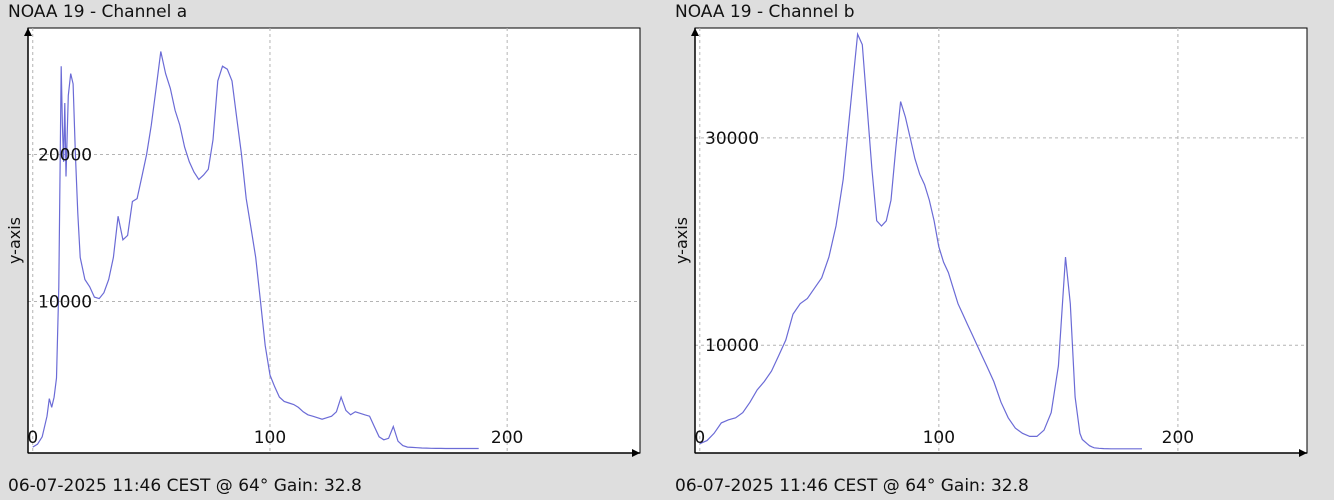  Describe the element at coordinates (65, 155) in the screenshot. I see `y-tick-label: 20000` at that location.